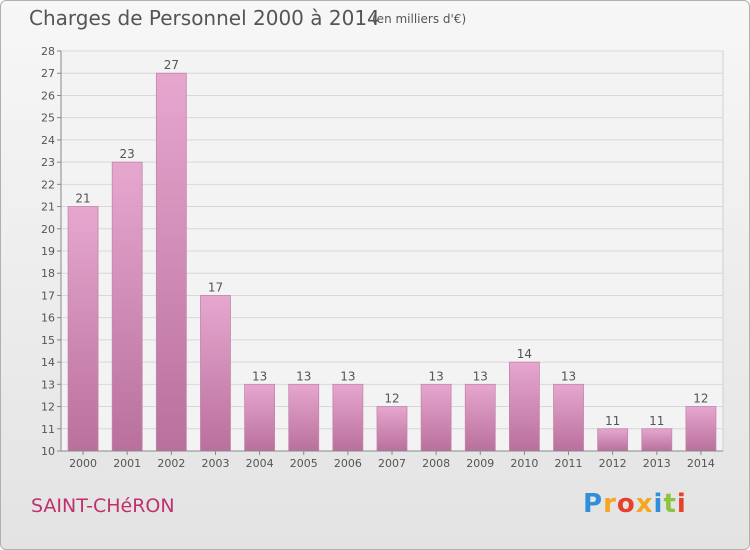  I want to click on y-tick-label: 19, so click(48, 251).